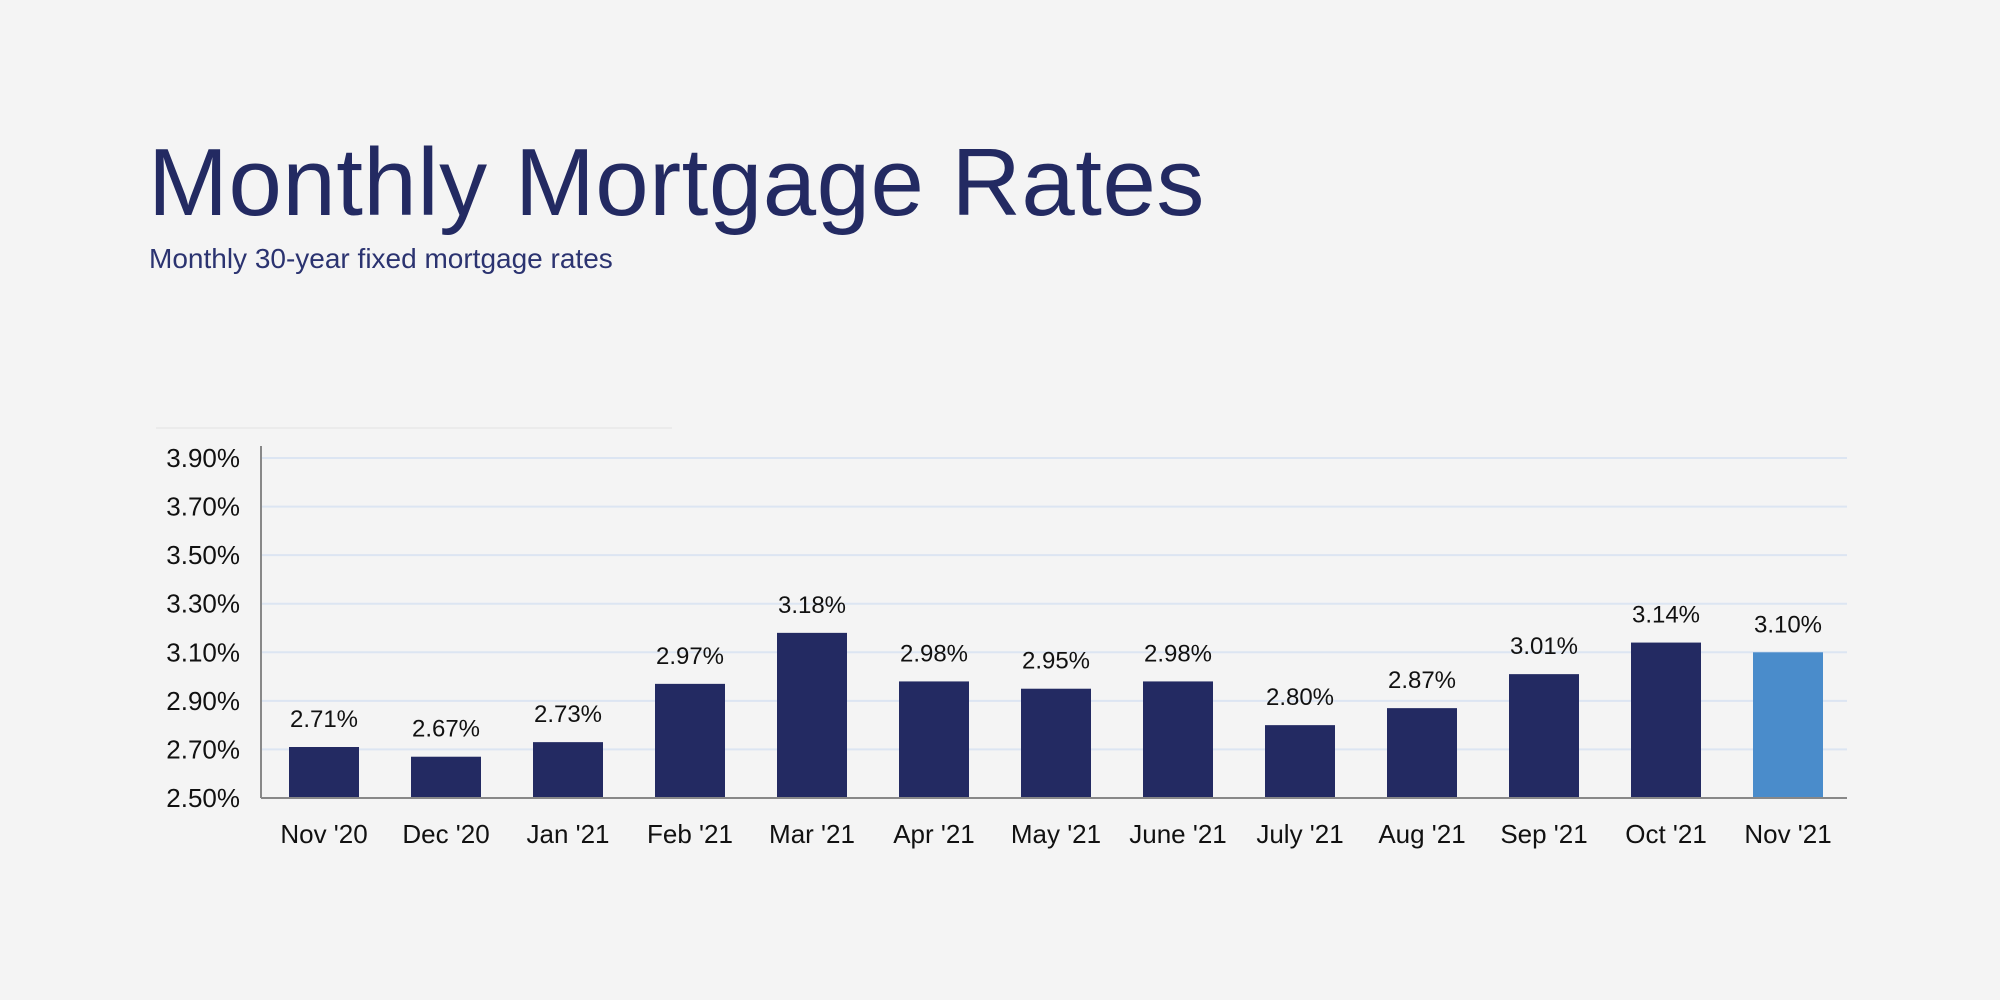  I want to click on x-tick-label: Feb '21, so click(690, 834).